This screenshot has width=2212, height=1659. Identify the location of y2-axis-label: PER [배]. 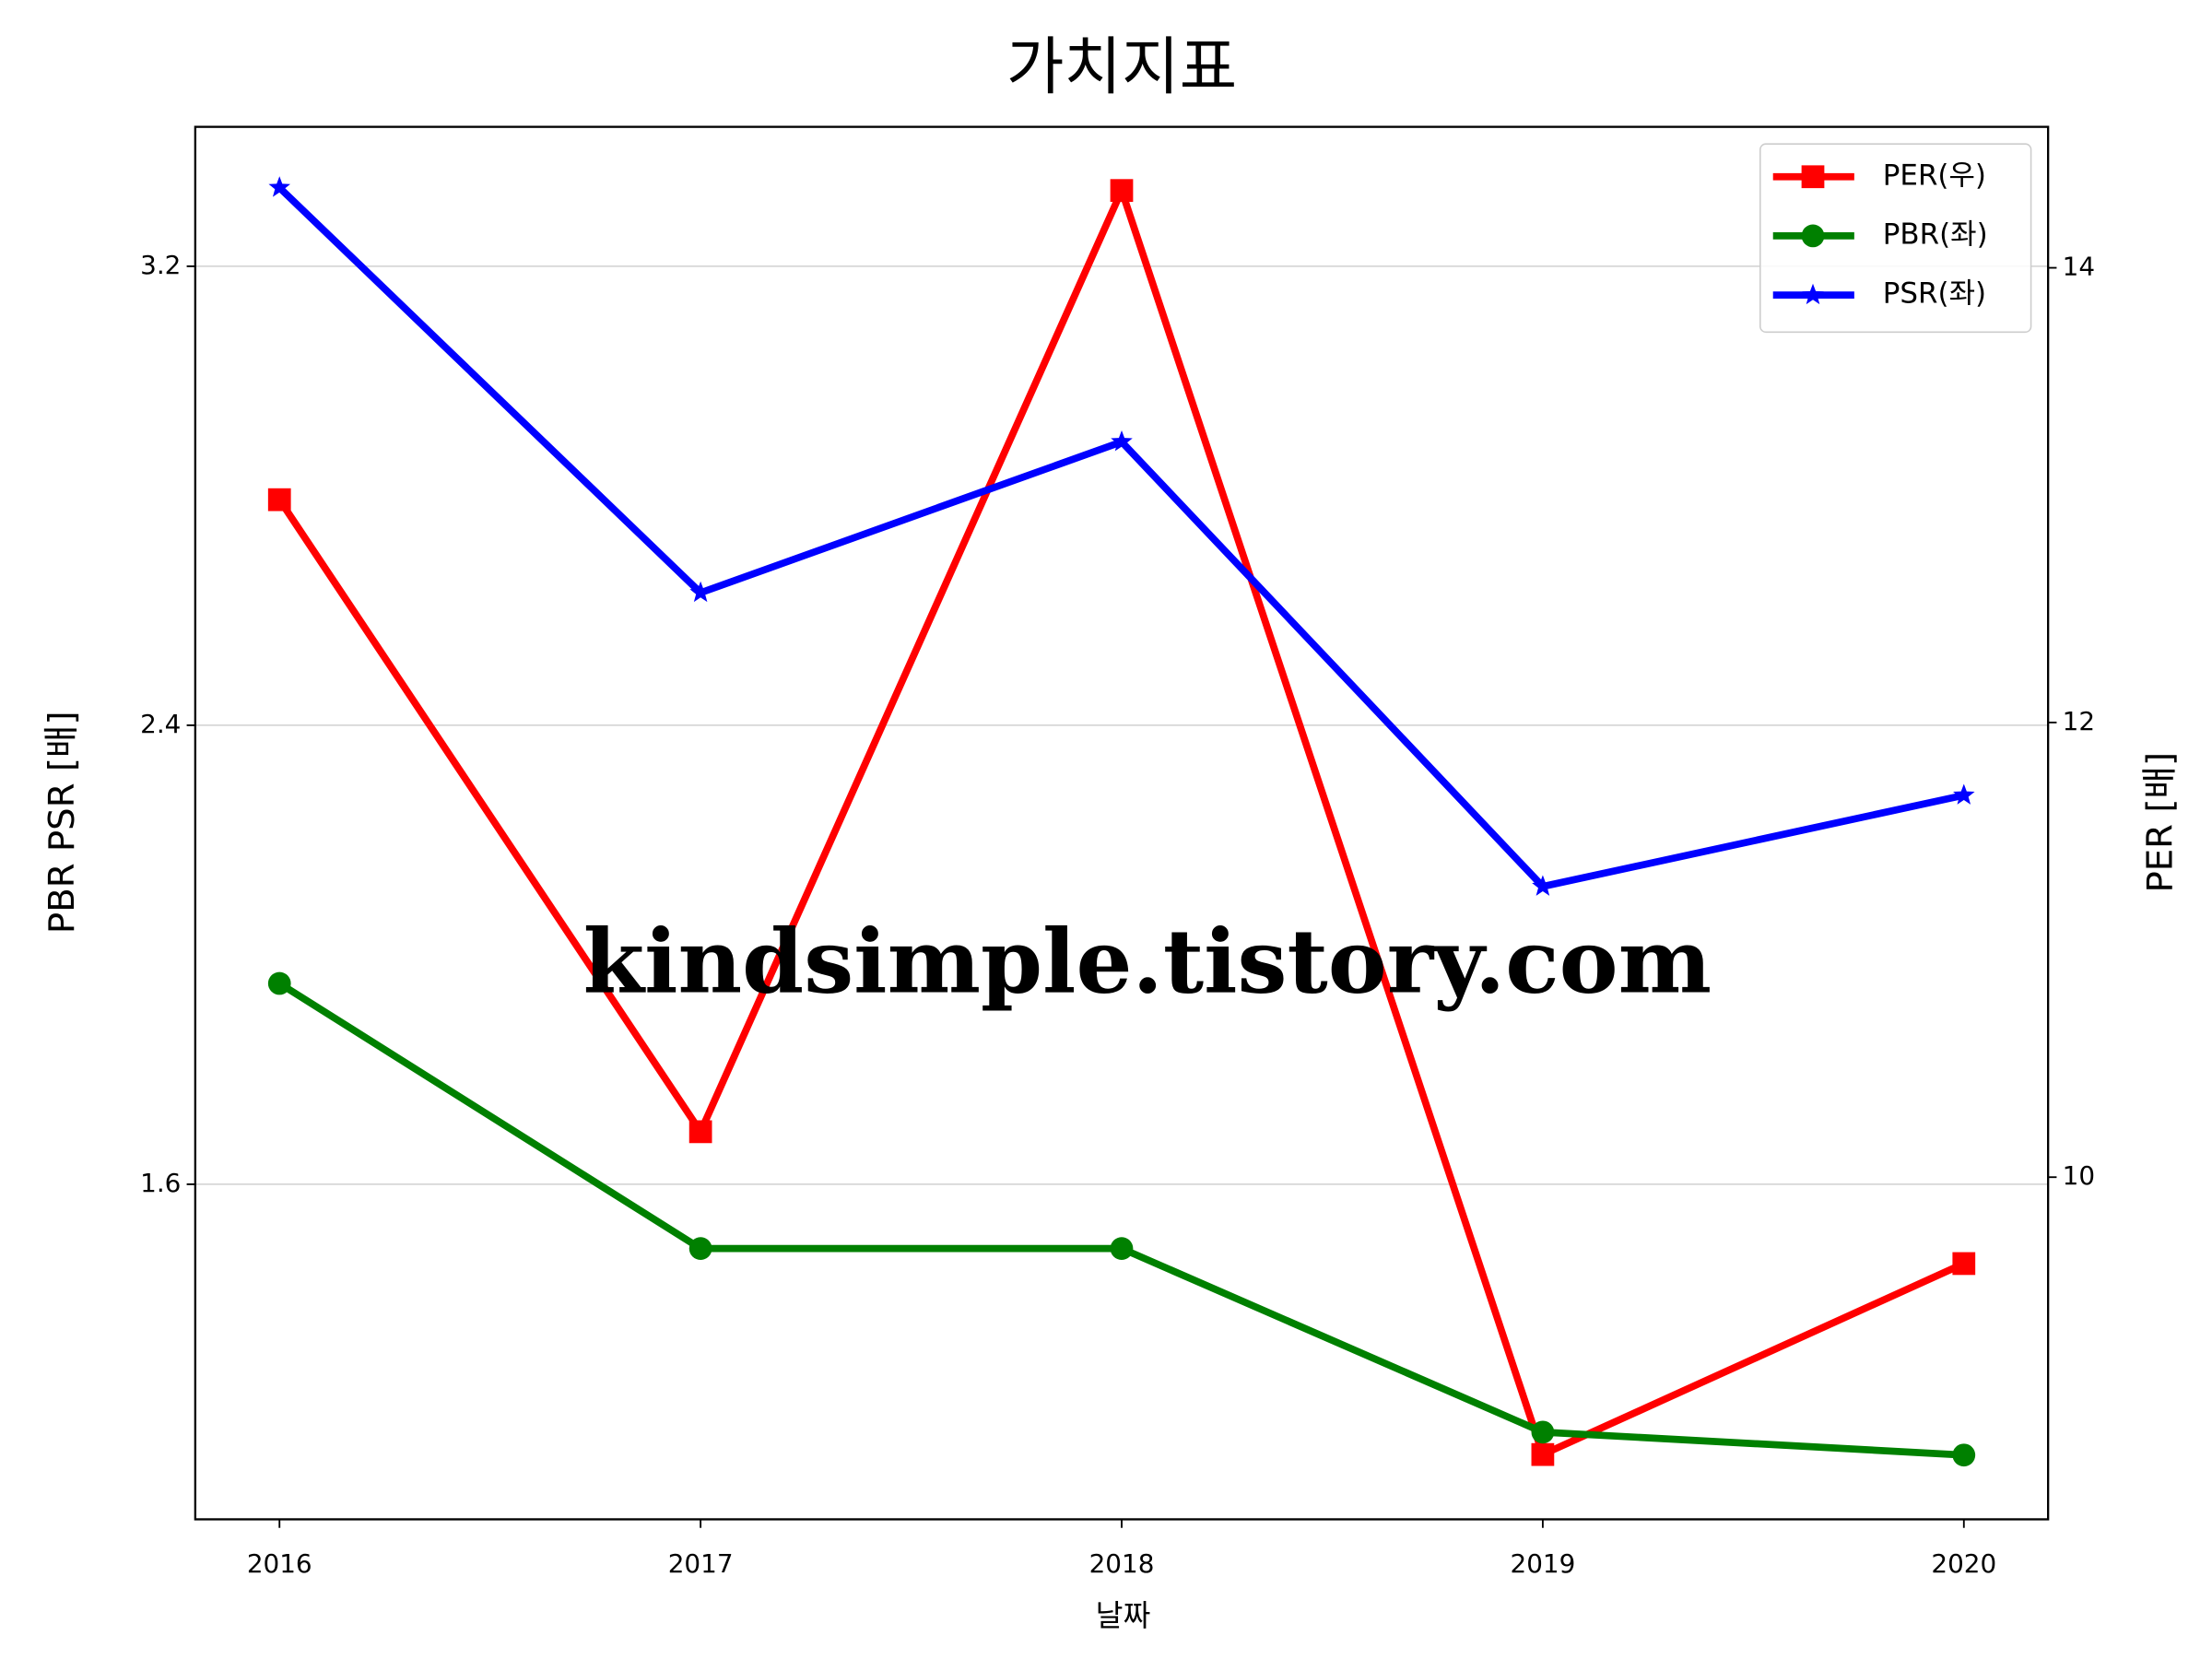
(2160, 822).